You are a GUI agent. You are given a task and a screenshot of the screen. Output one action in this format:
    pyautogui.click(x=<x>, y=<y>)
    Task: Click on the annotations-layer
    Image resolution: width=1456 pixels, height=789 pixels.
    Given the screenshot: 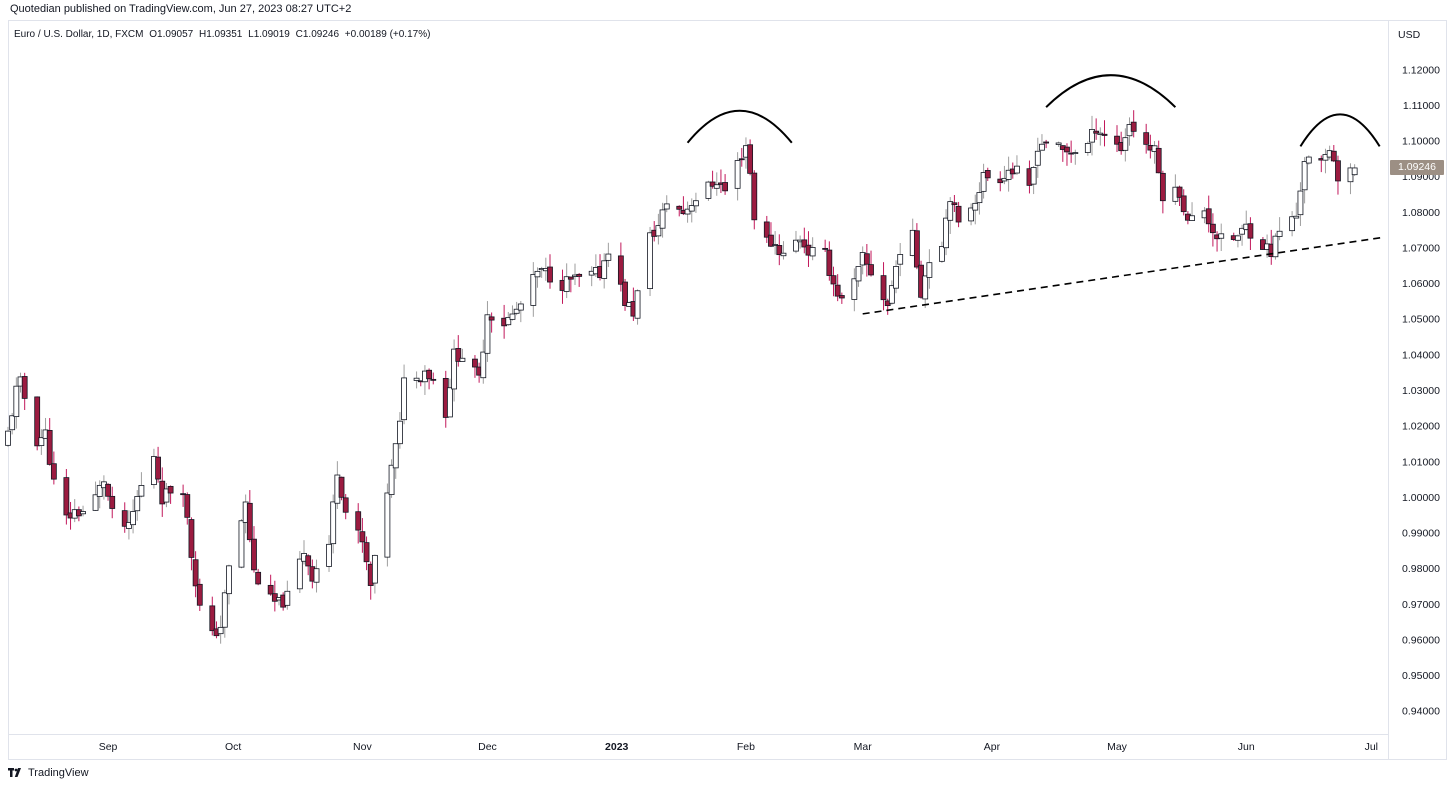 What is the action you would take?
    pyautogui.click(x=1035, y=194)
    